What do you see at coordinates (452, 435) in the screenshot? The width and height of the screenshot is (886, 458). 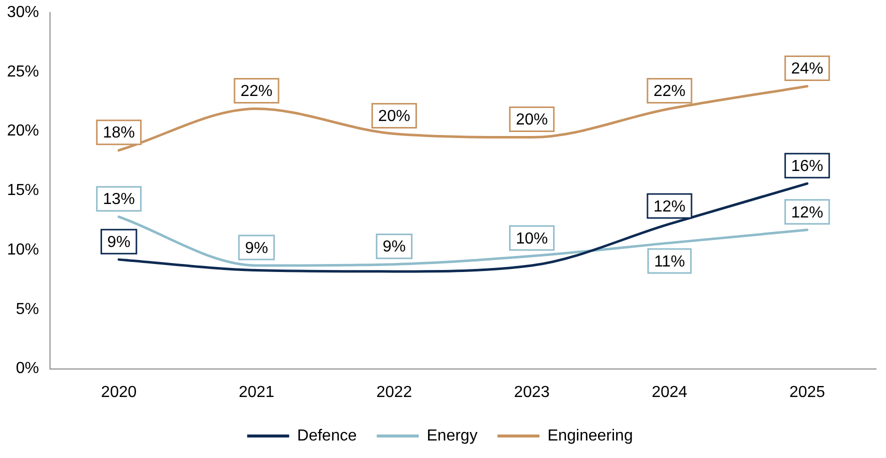 I see `legend-label: Energy` at bounding box center [452, 435].